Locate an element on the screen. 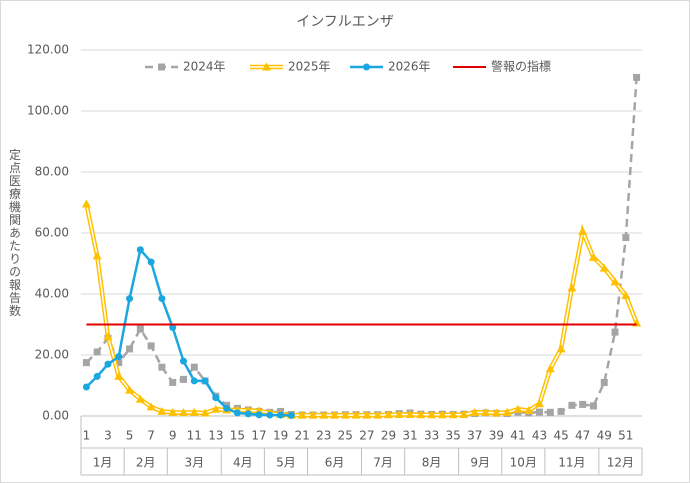 The width and height of the screenshot is (690, 483). y-tick-label: 80.00 is located at coordinates (52, 172).